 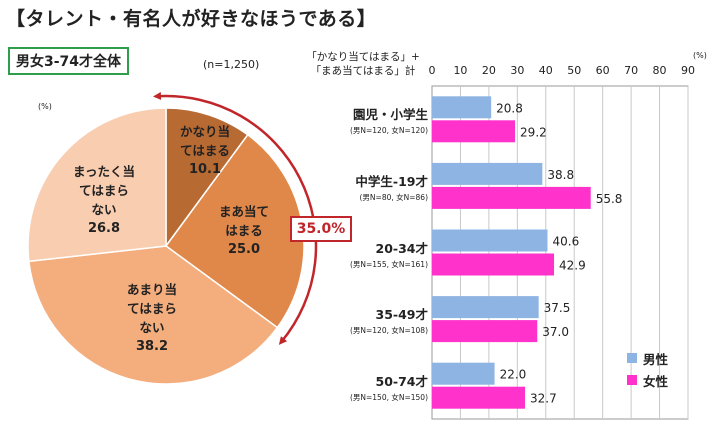 What do you see at coordinates (364, 387) in the screenshot?
I see `category-label-5: 50-74才 (男N=150, 女N=150)` at bounding box center [364, 387].